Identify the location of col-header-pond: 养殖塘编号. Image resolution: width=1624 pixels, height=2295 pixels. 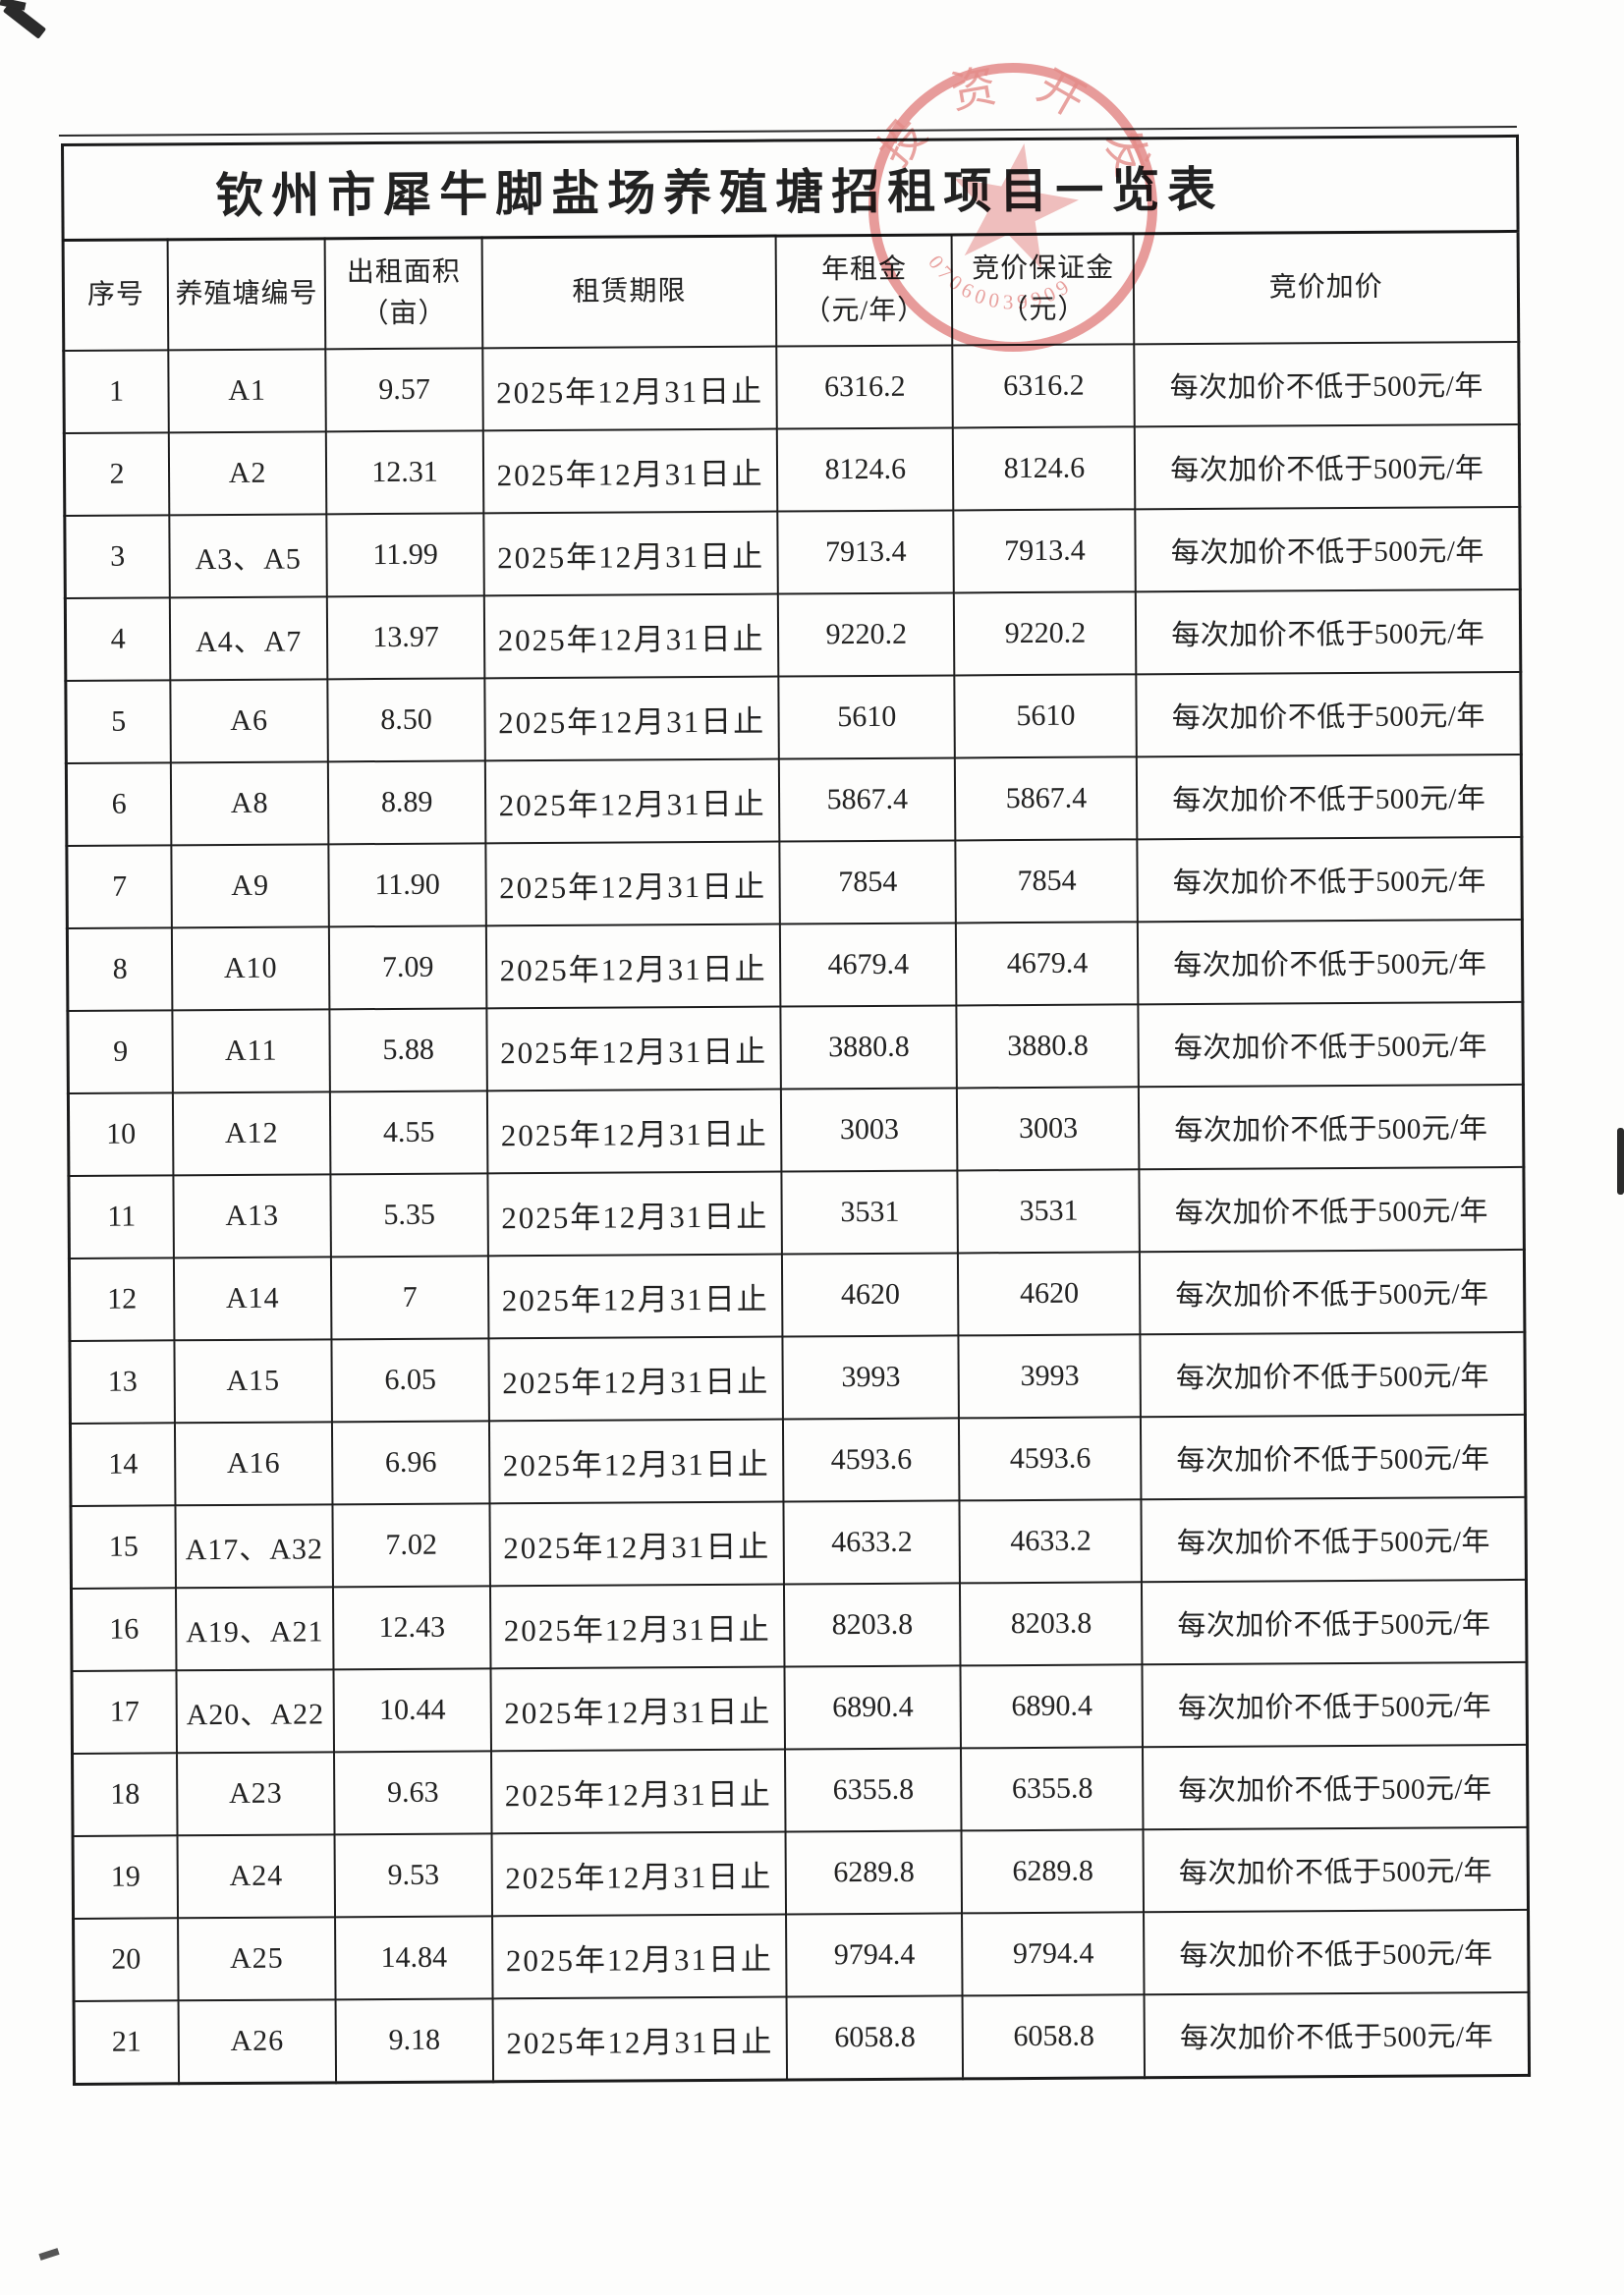
(246, 295).